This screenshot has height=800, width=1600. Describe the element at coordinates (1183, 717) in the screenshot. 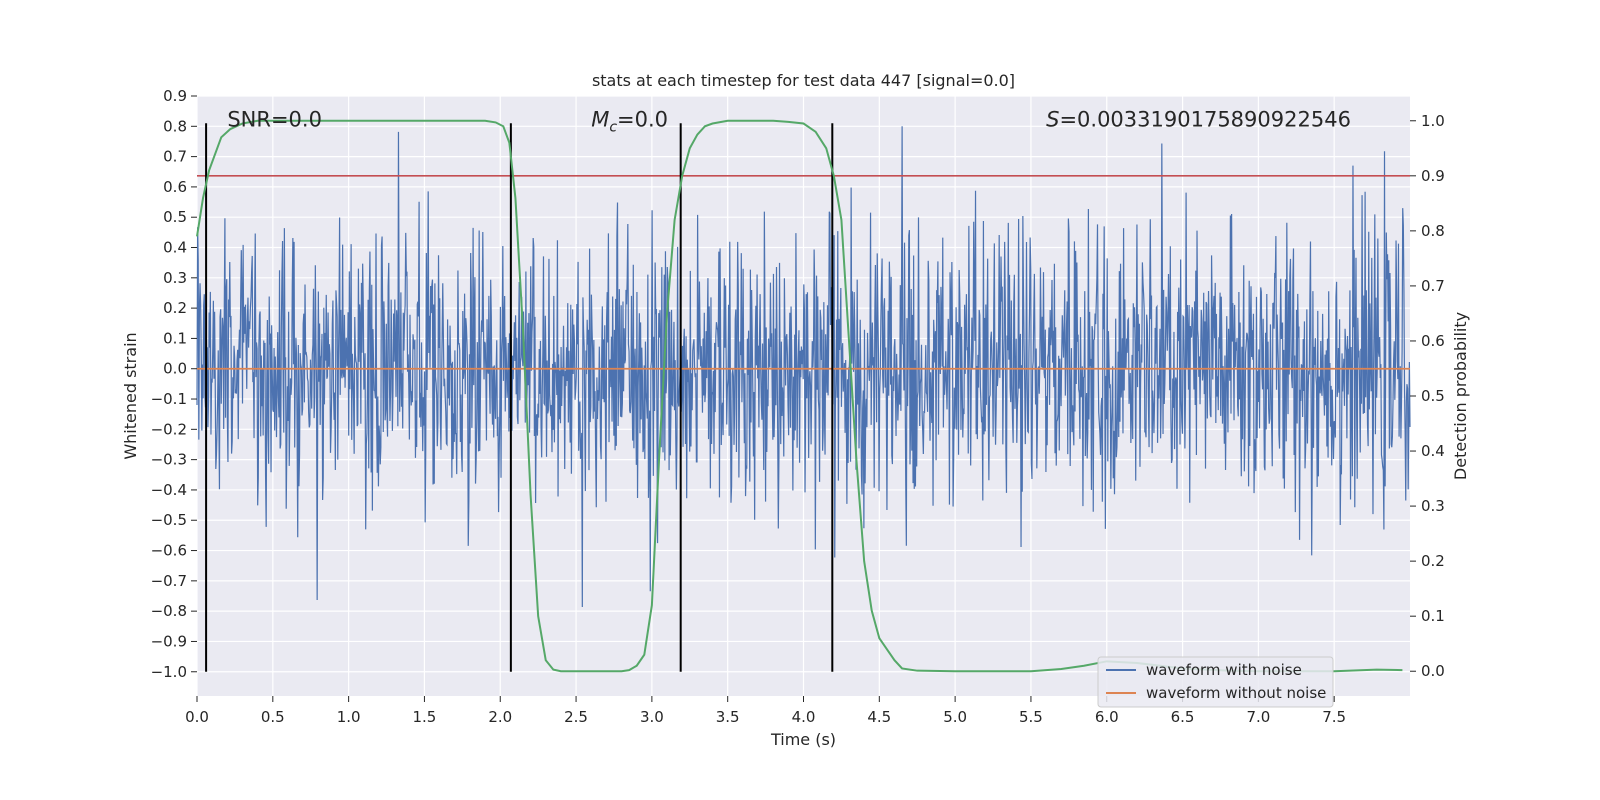

I see `x-tick-label: 6.5` at that location.